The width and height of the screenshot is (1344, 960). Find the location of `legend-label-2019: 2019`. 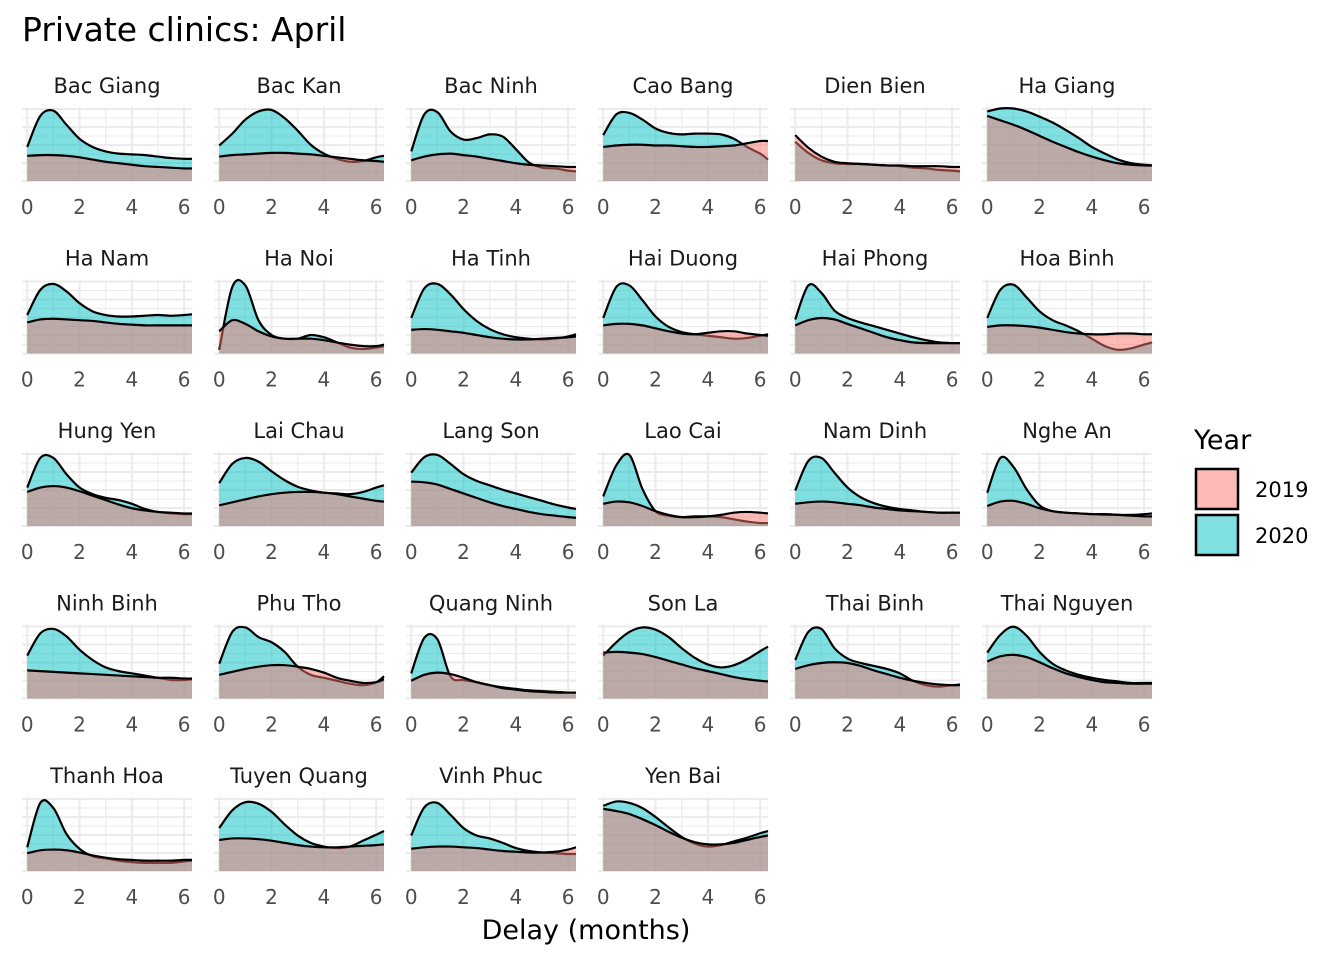

legend-label-2019: 2019 is located at coordinates (1281, 490).